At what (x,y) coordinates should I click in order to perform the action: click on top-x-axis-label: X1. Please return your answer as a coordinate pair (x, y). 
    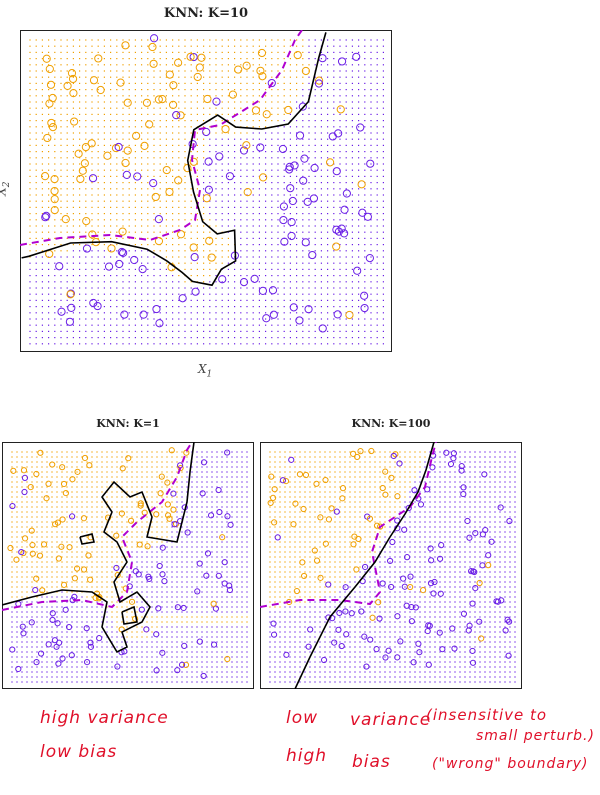
    Looking at the image, I should click on (205, 371).